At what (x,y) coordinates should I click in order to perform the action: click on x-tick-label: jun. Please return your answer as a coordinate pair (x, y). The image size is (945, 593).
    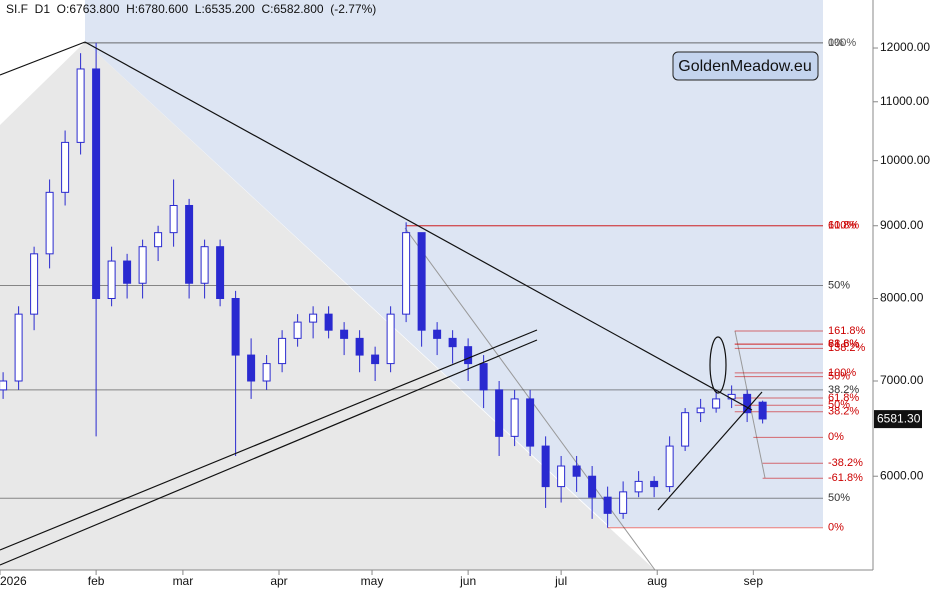
    Looking at the image, I should click on (467, 581).